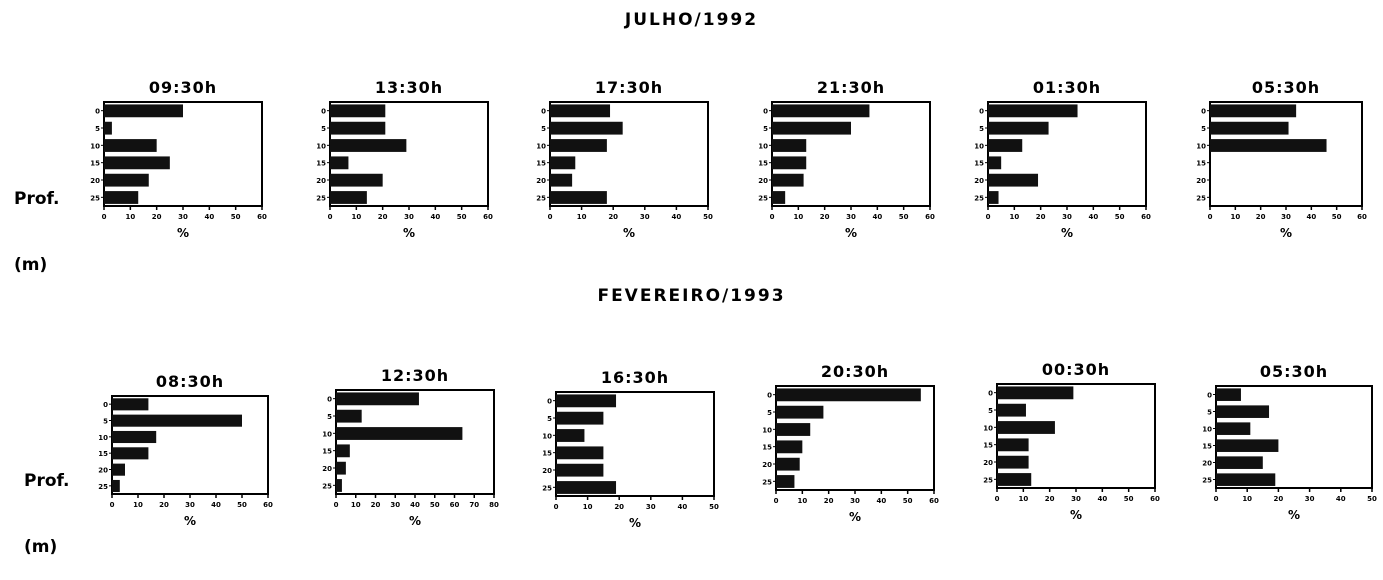 This screenshot has height=580, width=1383. I want to click on bar-chart-11: 00:30h 0 5 10 15 20 25 0 10 20 30 40 50 60%, so click(1071, 441).